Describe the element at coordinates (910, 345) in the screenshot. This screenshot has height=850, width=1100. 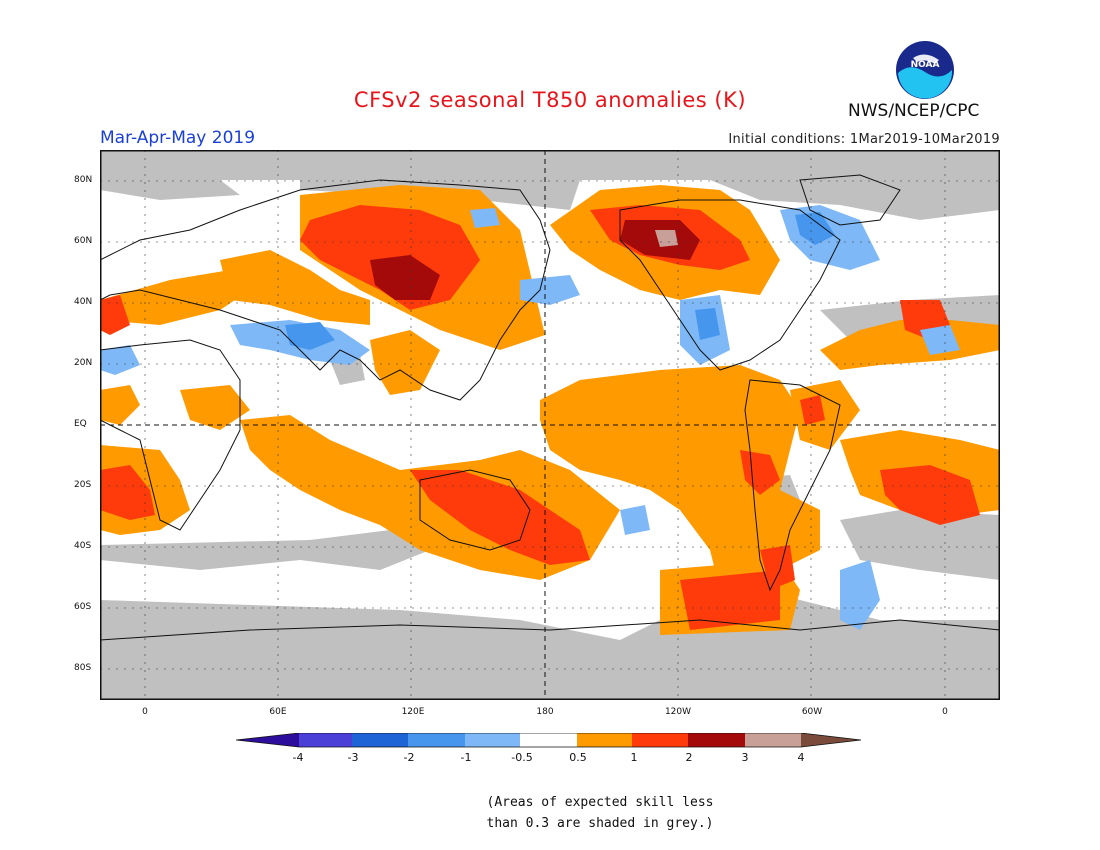
I see `warm-north-atlantic` at that location.